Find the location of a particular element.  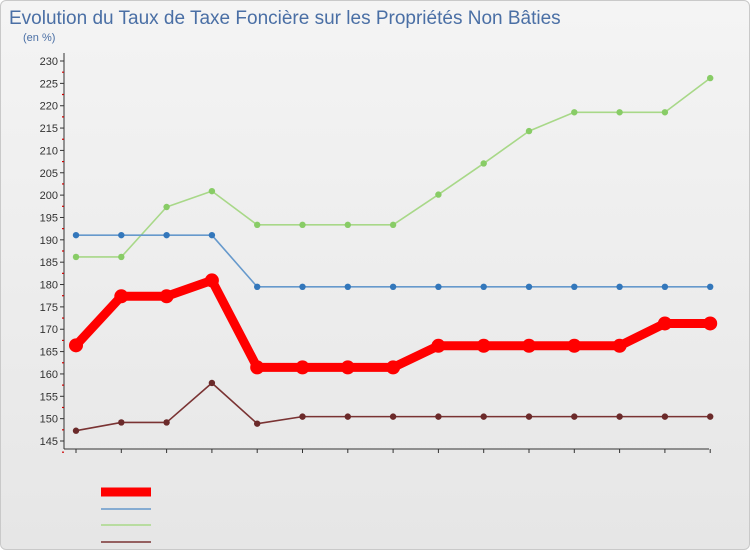

y-tick-label: 195 is located at coordinates (49, 218).